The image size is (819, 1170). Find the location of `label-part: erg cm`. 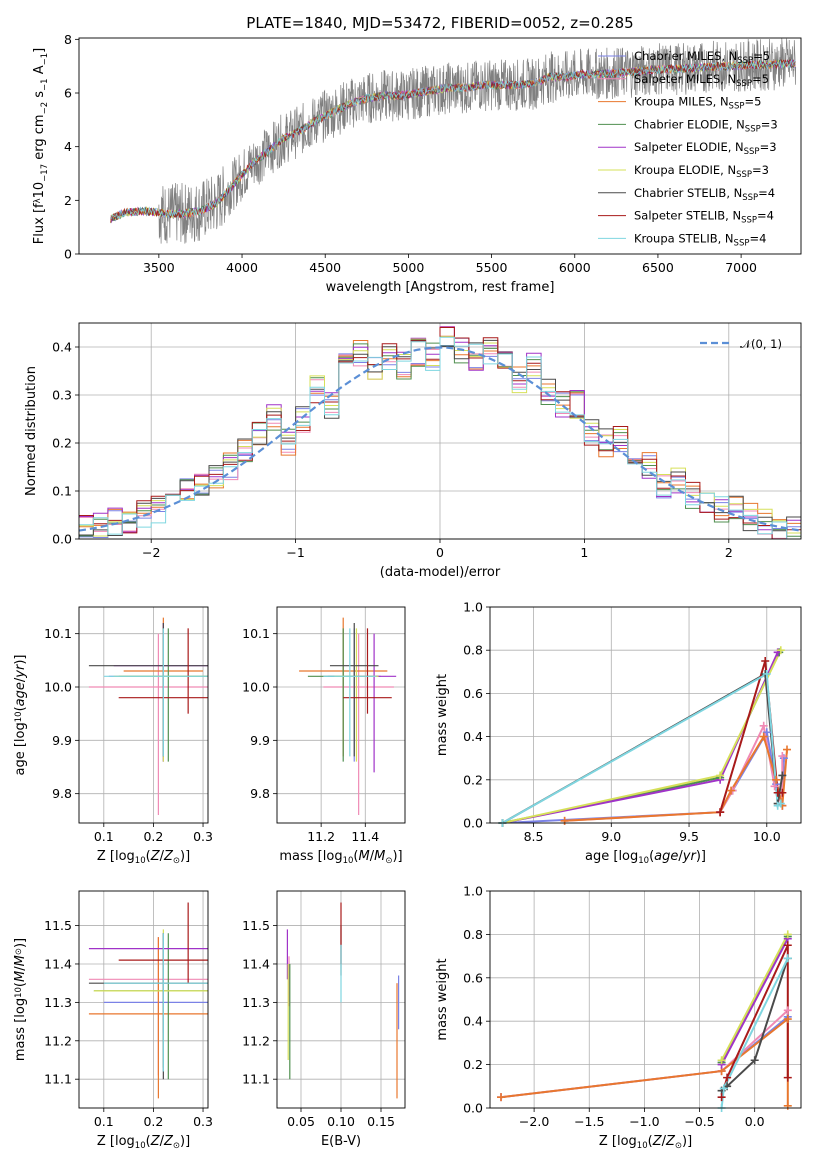

label-part: erg cm is located at coordinates (39, 138).